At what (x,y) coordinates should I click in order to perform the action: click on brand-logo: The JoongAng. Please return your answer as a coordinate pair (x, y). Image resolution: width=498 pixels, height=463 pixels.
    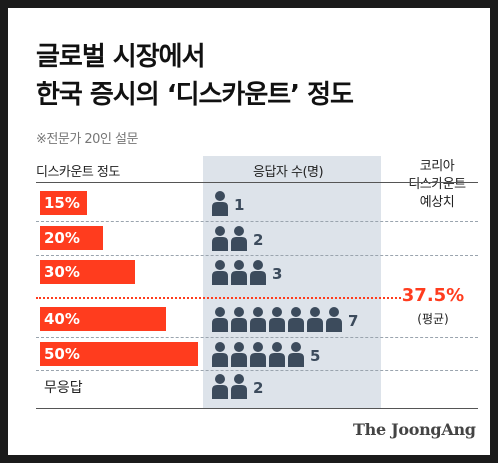
    Looking at the image, I should click on (414, 429).